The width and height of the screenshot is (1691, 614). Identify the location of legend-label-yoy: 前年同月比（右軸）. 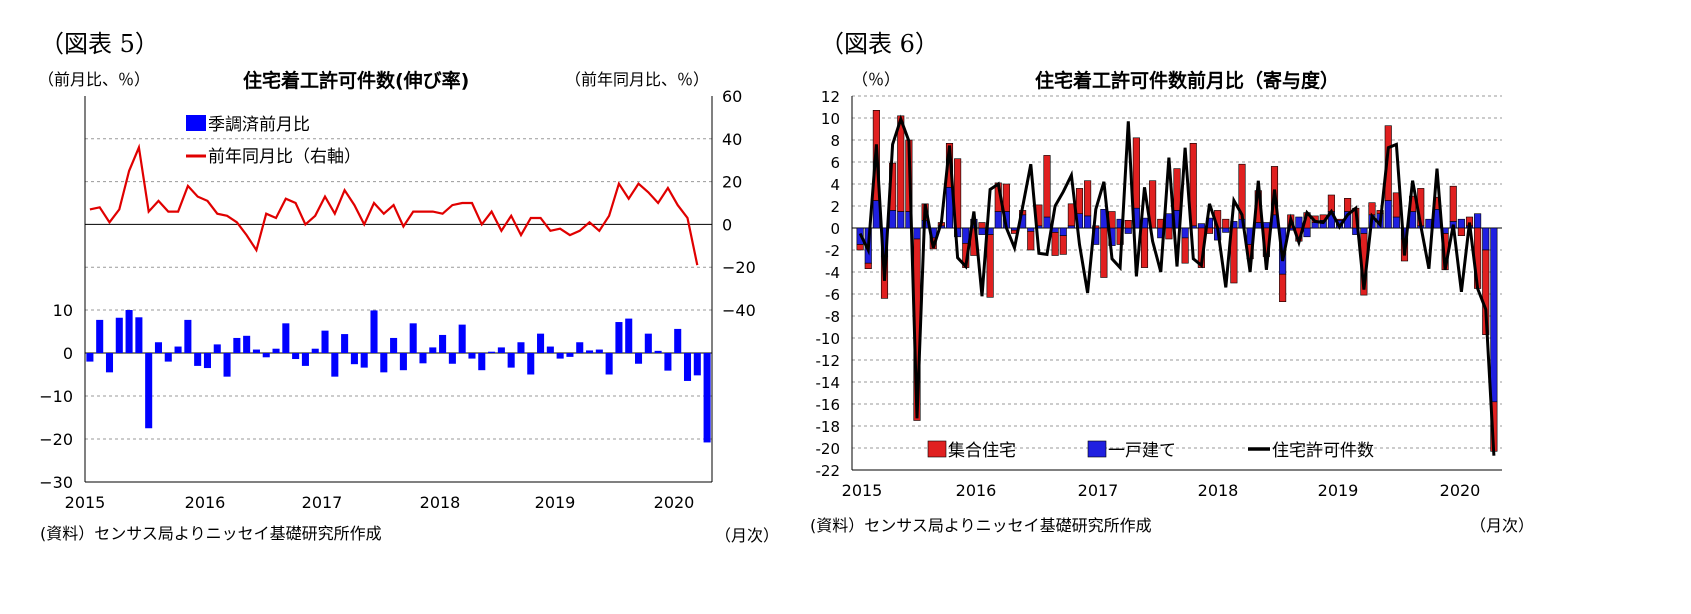
(284, 157).